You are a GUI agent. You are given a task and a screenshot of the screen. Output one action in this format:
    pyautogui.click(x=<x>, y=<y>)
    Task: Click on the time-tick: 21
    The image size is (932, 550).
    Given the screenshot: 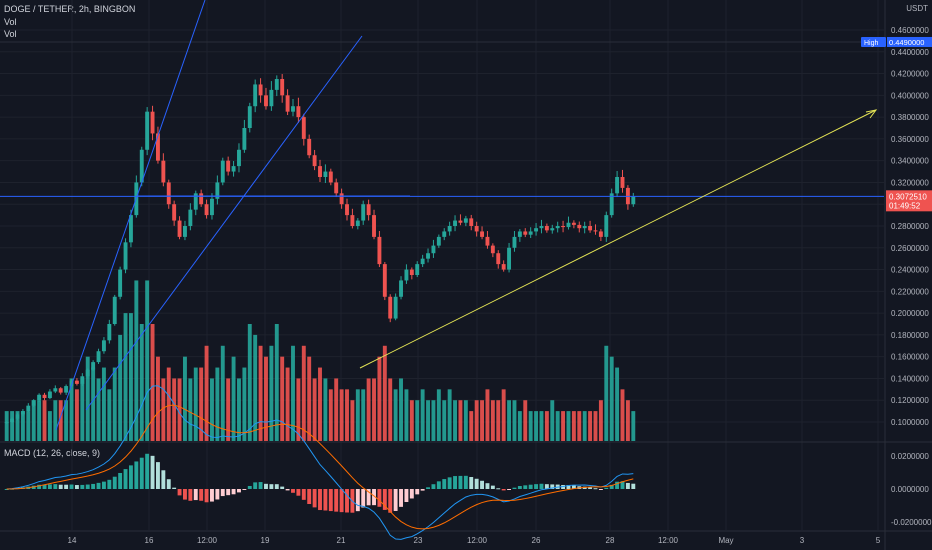 What is the action you would take?
    pyautogui.click(x=341, y=540)
    